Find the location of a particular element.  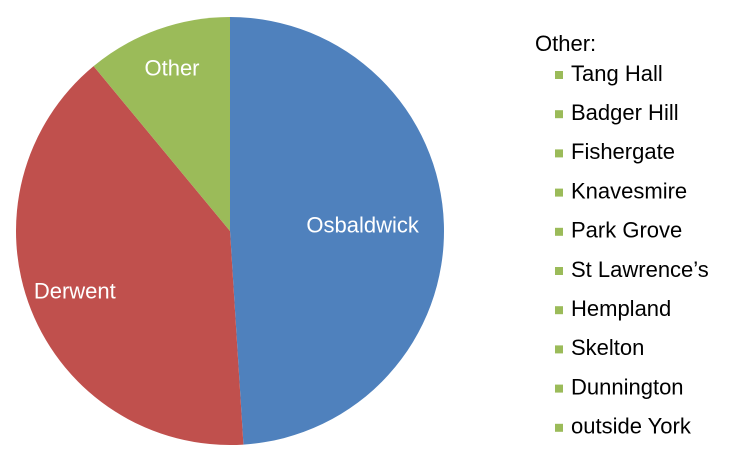

legend-title: Other: is located at coordinates (565, 43).